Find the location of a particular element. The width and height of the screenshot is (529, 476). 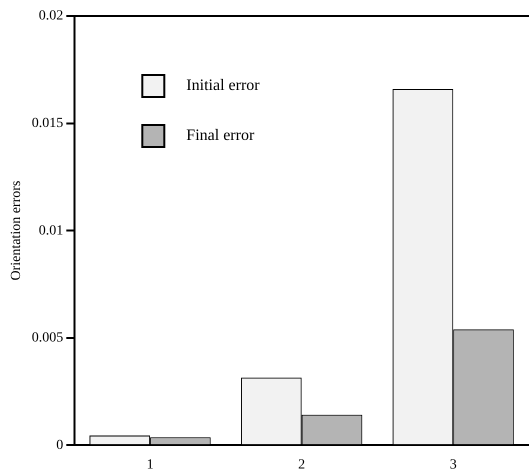

y-tick-label: 0.015 is located at coordinates (48, 123).